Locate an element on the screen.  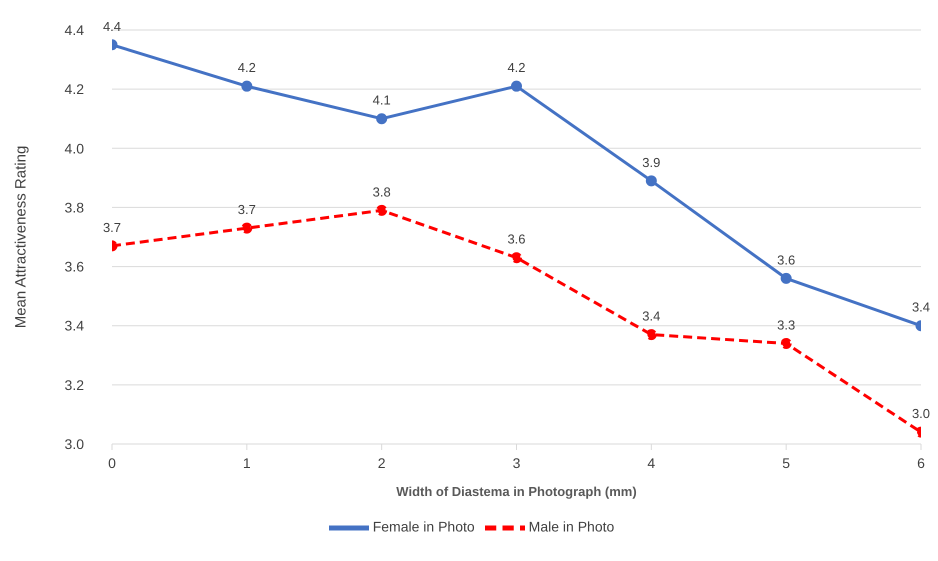
legend-label: Male in Photo is located at coordinates (571, 526).